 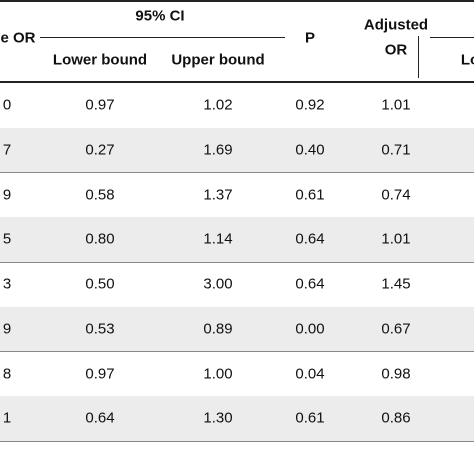 What do you see at coordinates (100, 60) in the screenshot?
I see `header-lower: Lower bound` at bounding box center [100, 60].